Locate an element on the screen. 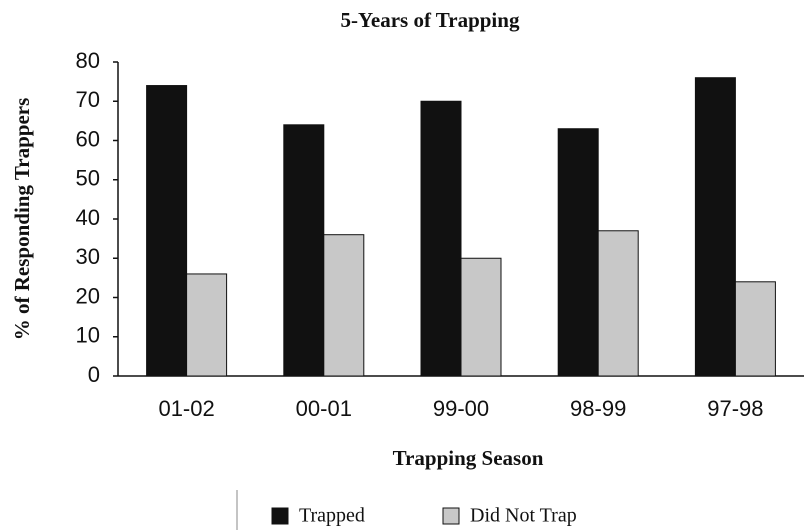  y-tick-label: 0 is located at coordinates (94, 374).